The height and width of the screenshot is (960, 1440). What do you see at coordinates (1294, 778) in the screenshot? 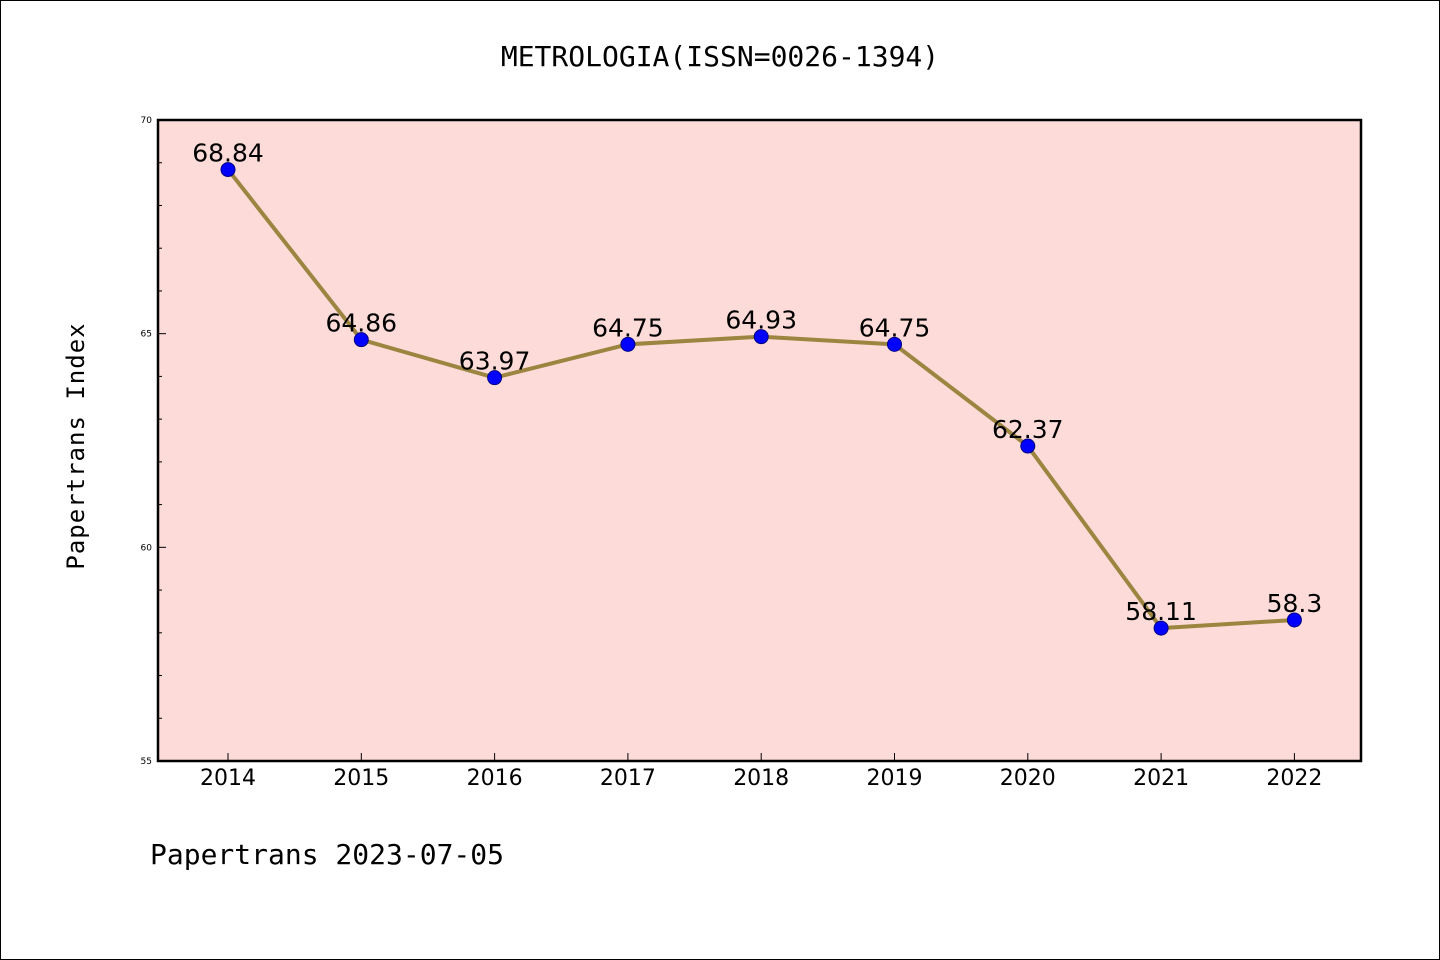
I see `x-tick-label: 2022` at bounding box center [1294, 778].